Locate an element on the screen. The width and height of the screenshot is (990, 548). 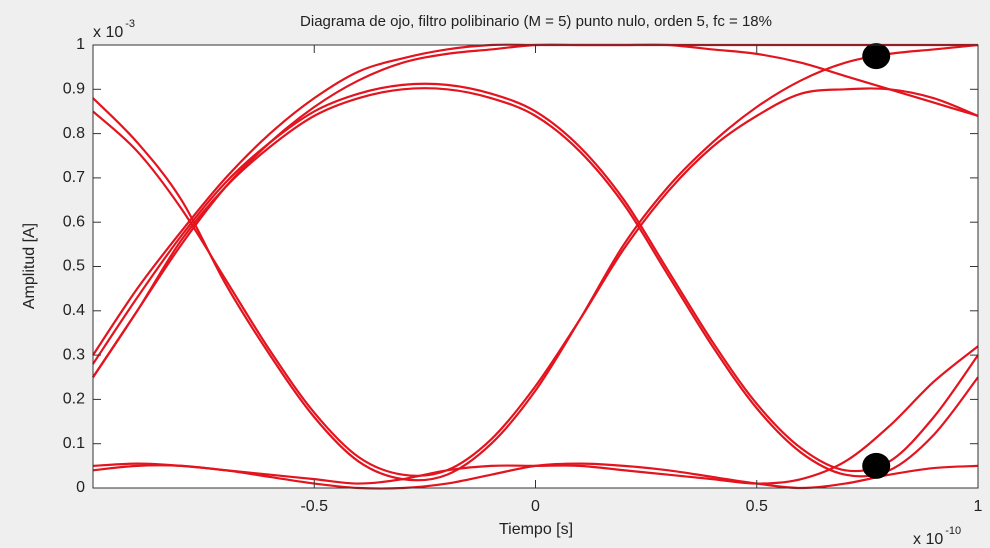
x-axis-label: Tiempo [s] is located at coordinates (536, 529).